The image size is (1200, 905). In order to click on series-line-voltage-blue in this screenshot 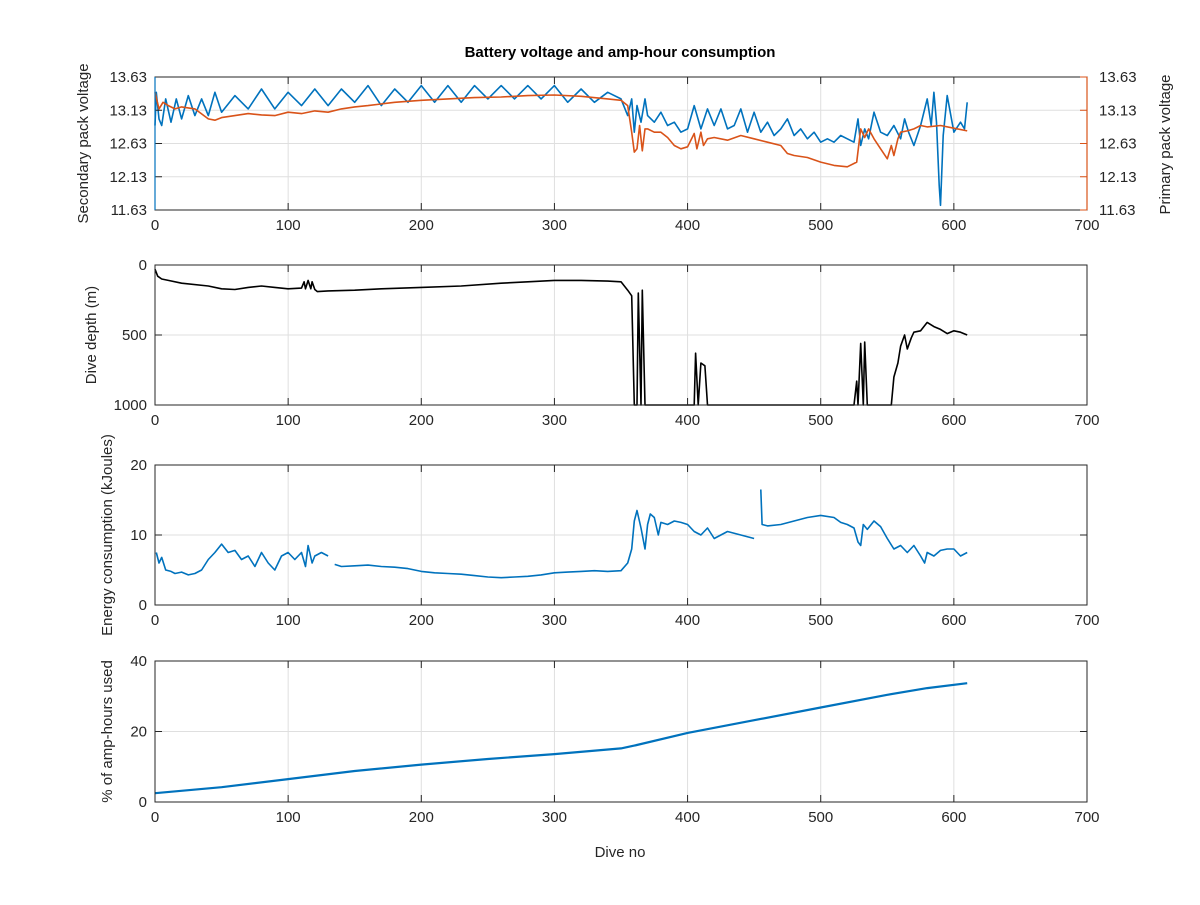, I will do `click(561, 145)`.